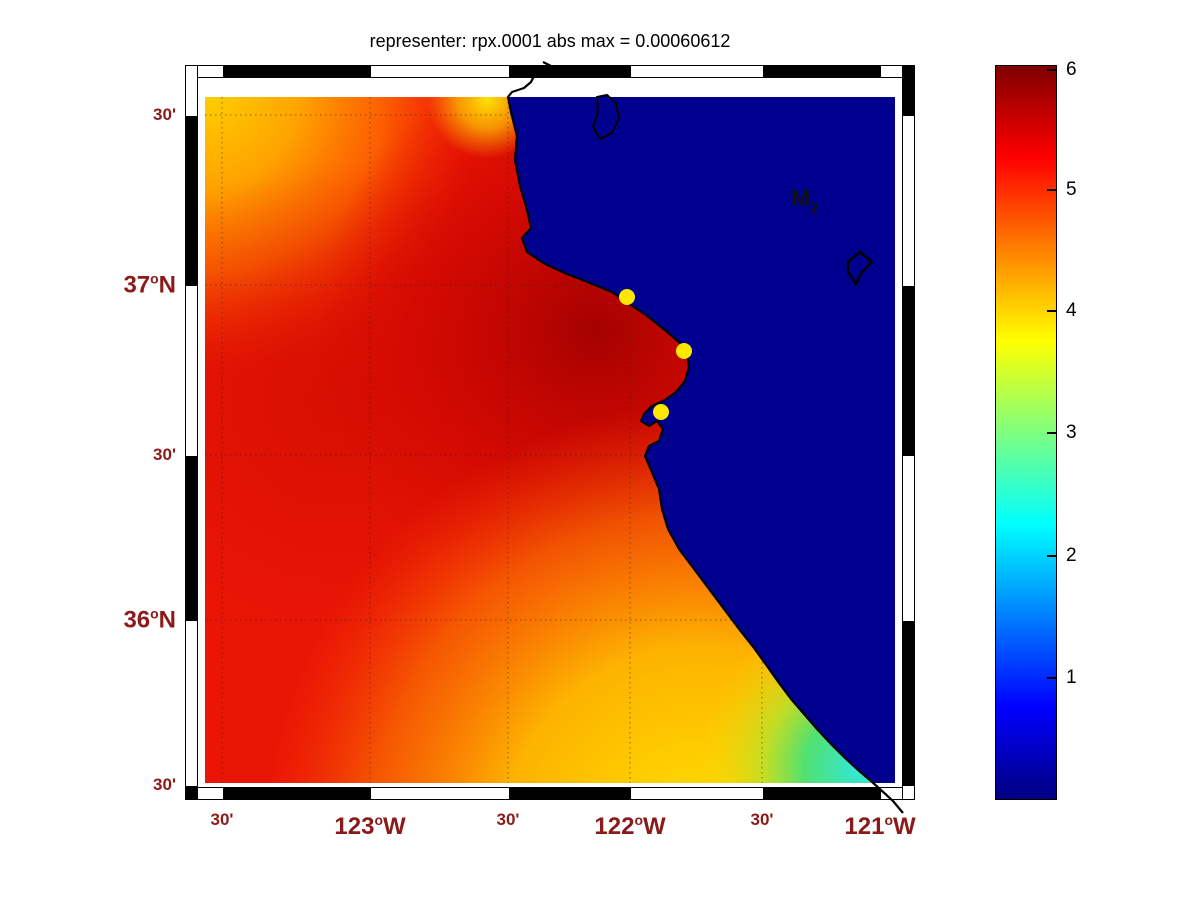 The height and width of the screenshot is (901, 1200). What do you see at coordinates (1071, 310) in the screenshot?
I see `colorbar-label-4: 4` at bounding box center [1071, 310].